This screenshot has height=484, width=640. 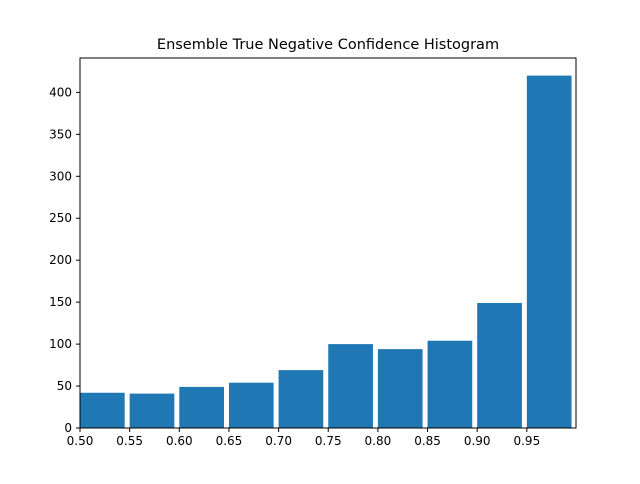 I want to click on x-tick-label-6: 0.80, so click(x=378, y=441).